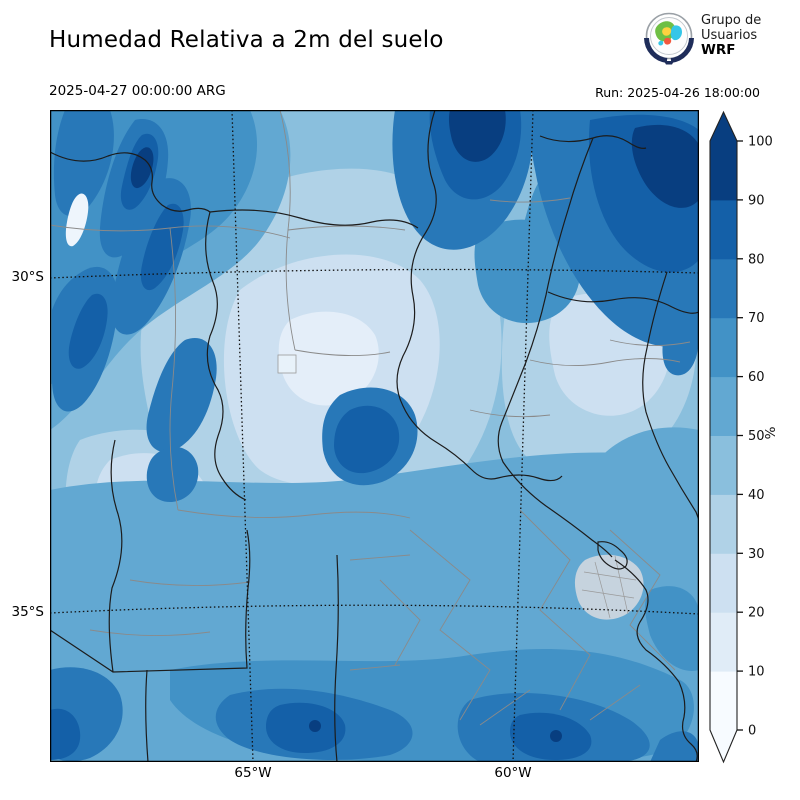 The width and height of the screenshot is (800, 800). I want to click on logo-text-wrf: WRF, so click(718, 50).